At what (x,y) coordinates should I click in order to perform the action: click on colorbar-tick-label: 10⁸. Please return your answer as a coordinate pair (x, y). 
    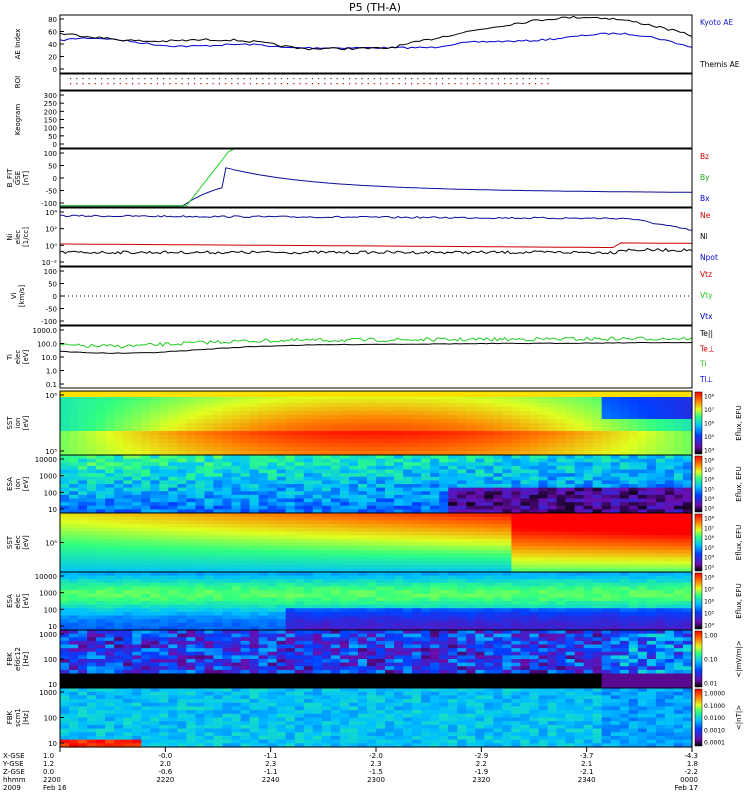
    Looking at the image, I should click on (709, 397).